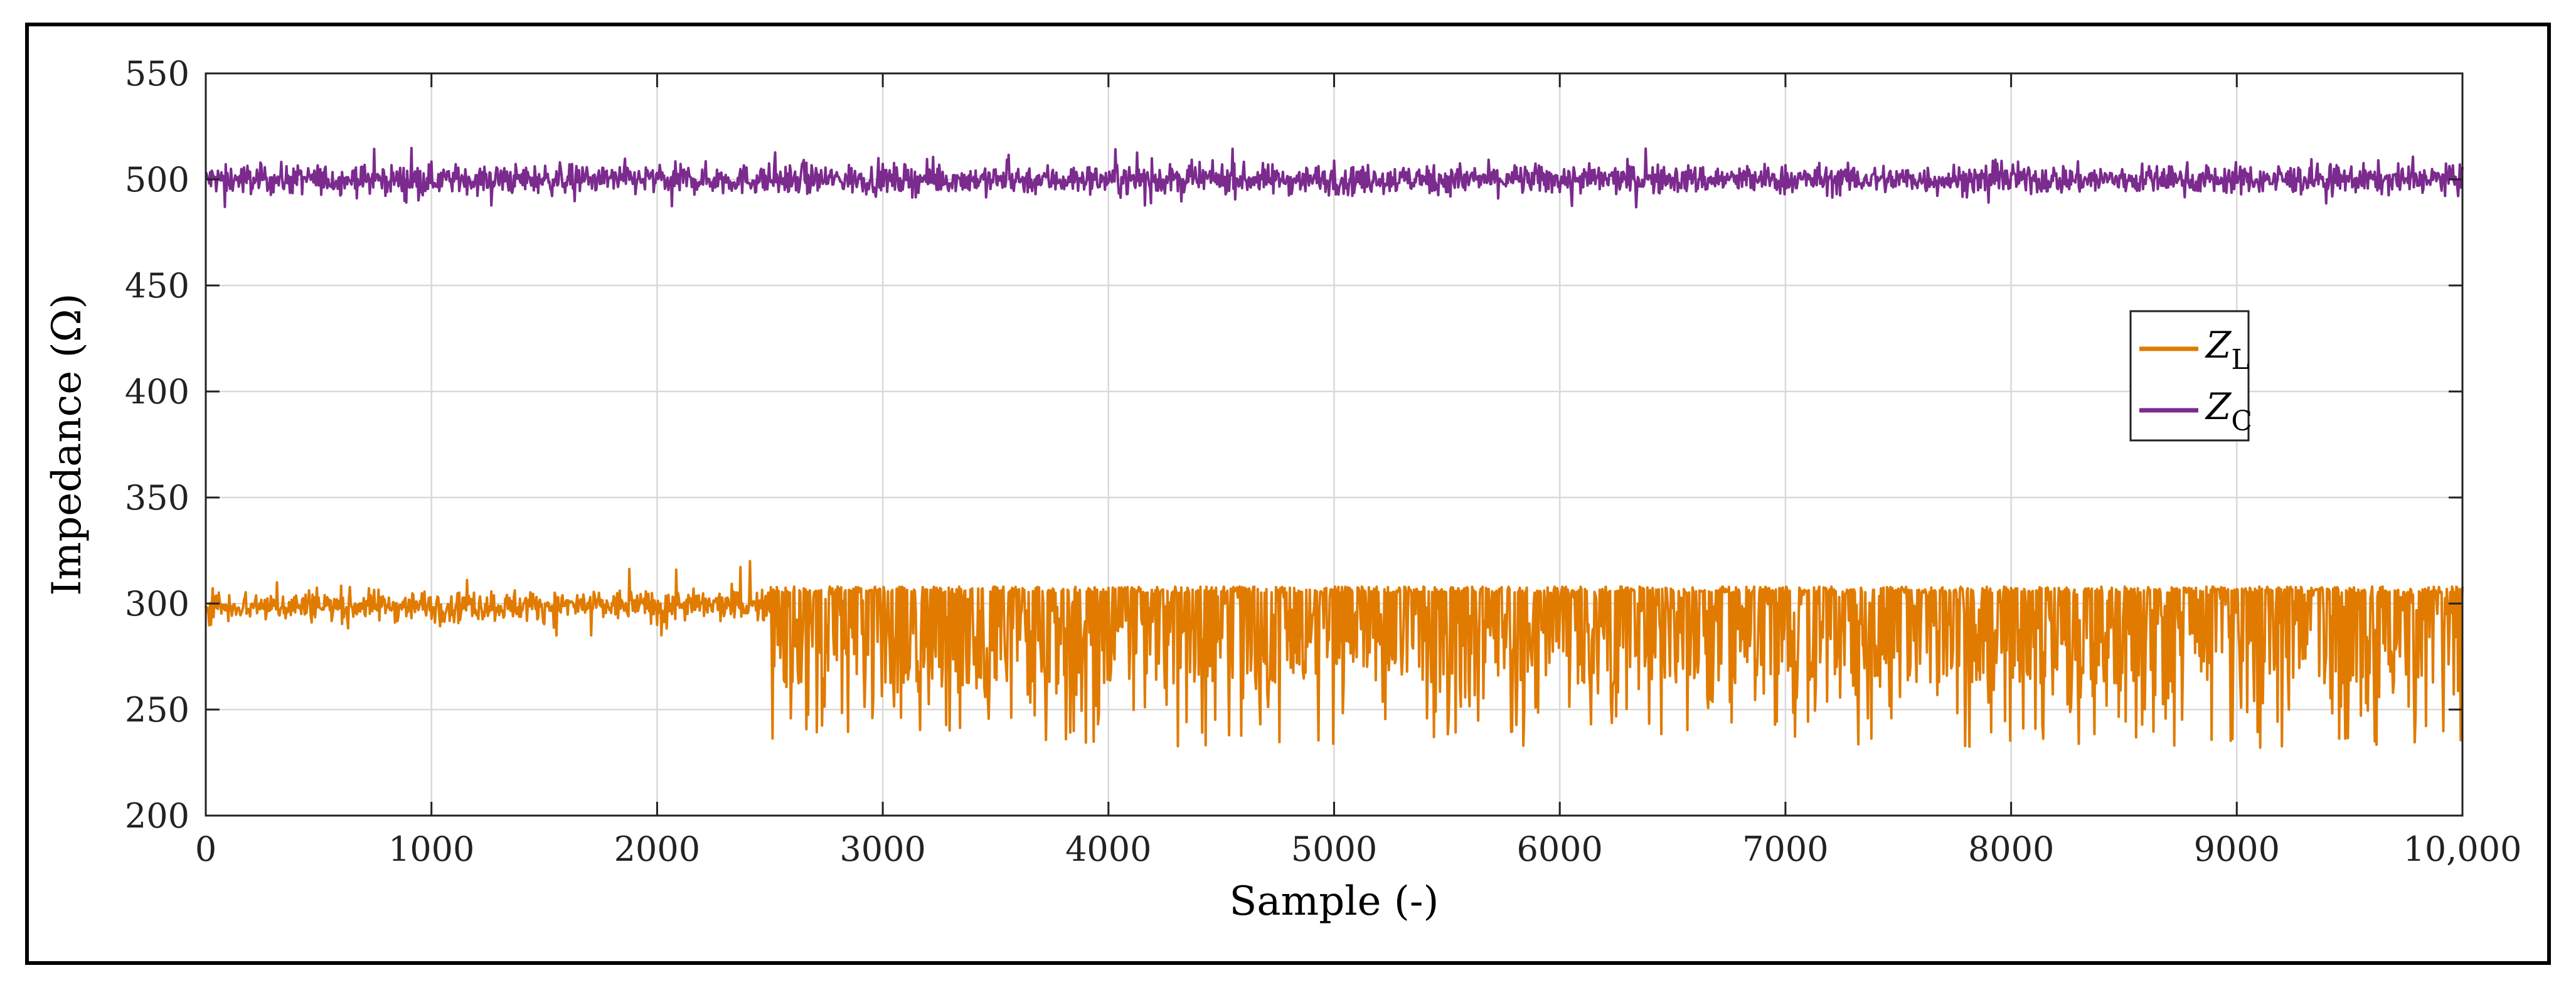  I want to click on y-tick-label: 500, so click(157, 180).